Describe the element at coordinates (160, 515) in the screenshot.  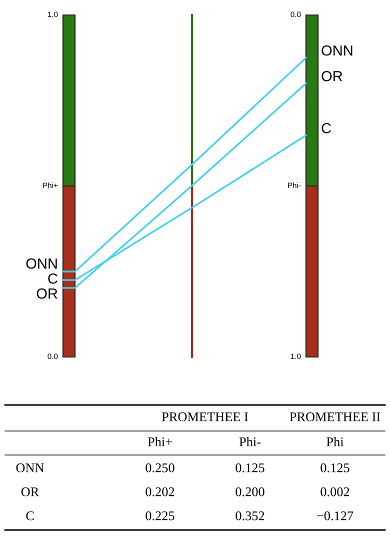
I see `data-label: 0.225` at that location.